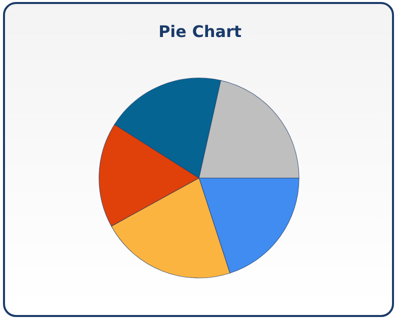 This screenshot has width=400, height=325. Describe the element at coordinates (200, 31) in the screenshot. I see `chart-title: Pie Chart` at that location.